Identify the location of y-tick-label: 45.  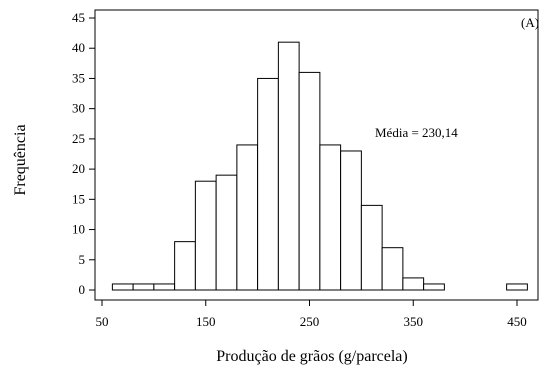
(78, 17).